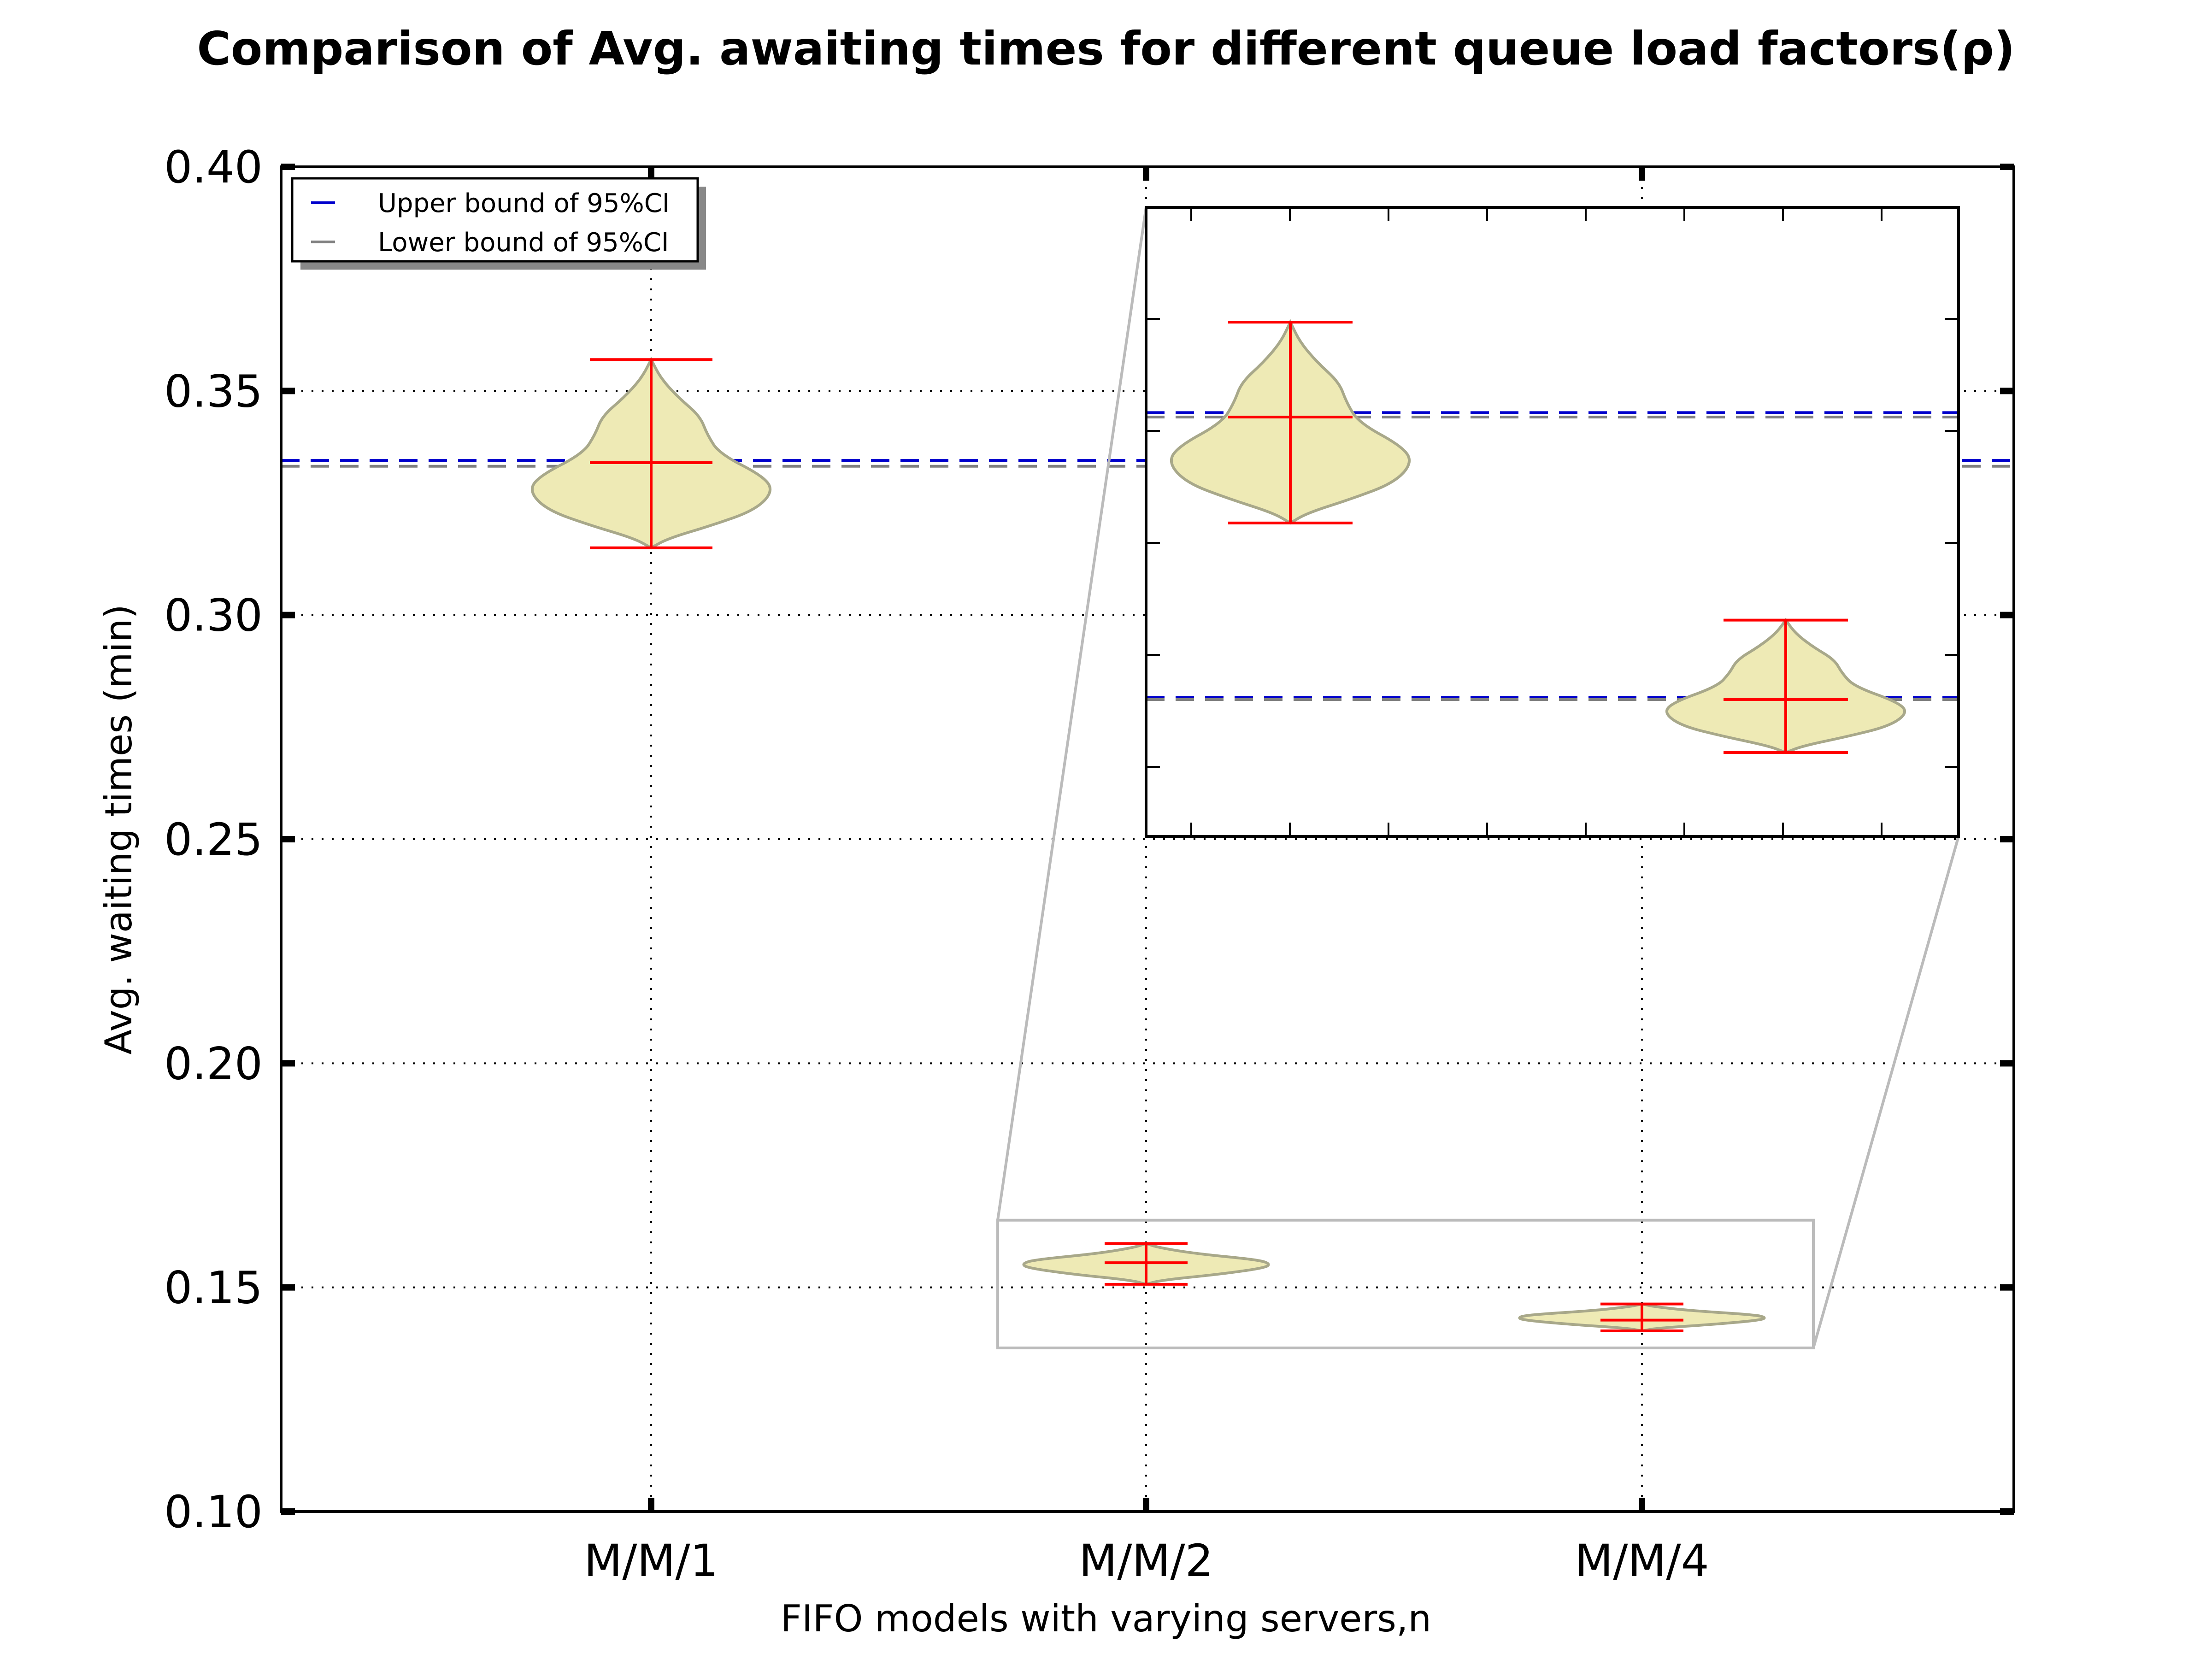 Image resolution: width=2212 pixels, height=1659 pixels. I want to click on inset-frame, so click(1552, 522).